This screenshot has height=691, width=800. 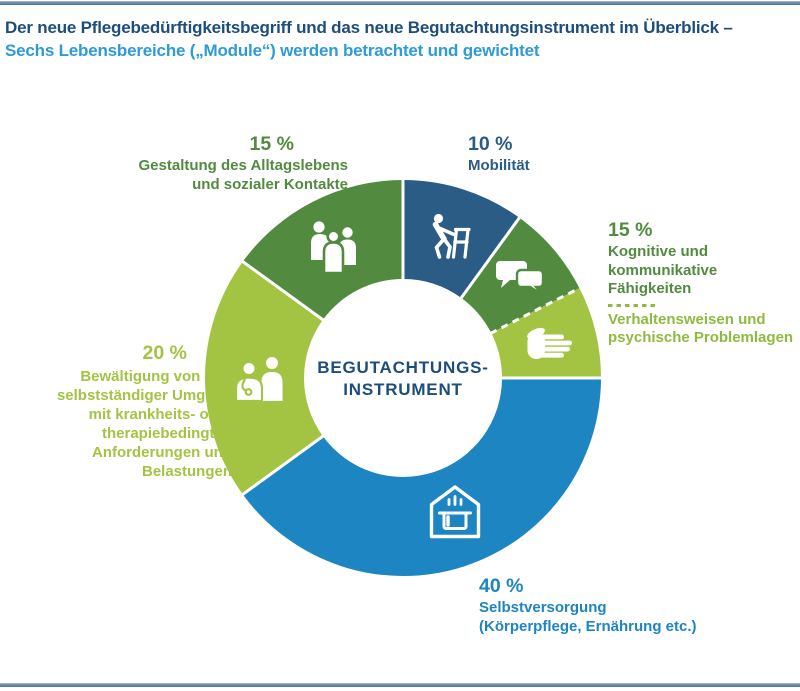 I want to click on label-gestaltung-percent: 15 %, so click(x=271, y=144).